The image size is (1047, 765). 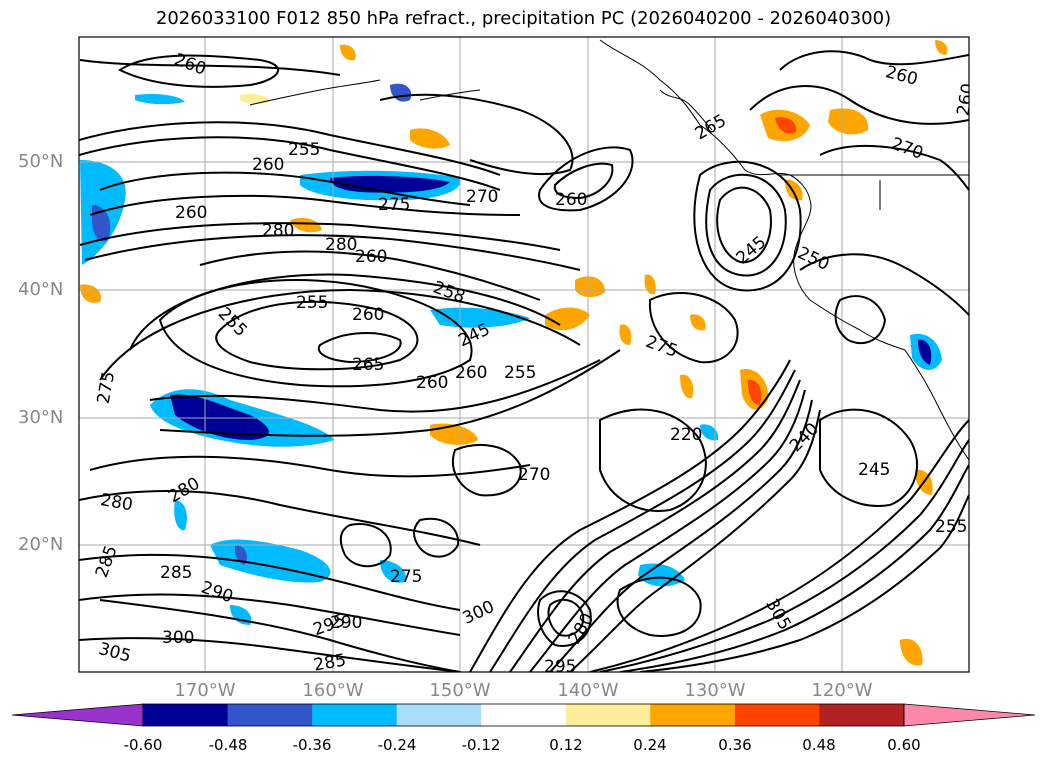 What do you see at coordinates (205, 690) in the screenshot?
I see `lon-label-170w: 170°W` at bounding box center [205, 690].